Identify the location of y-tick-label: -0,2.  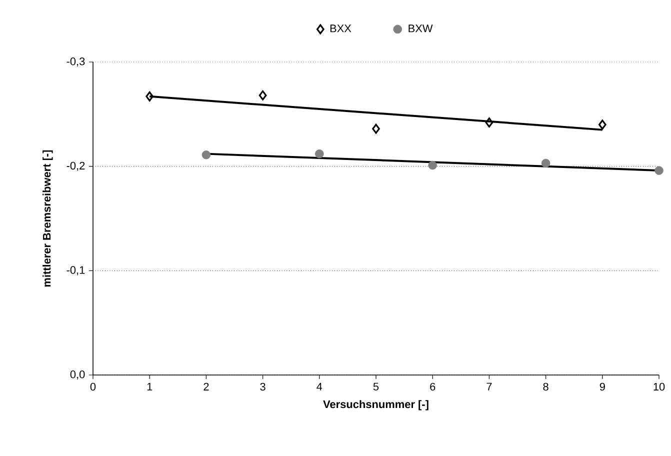
(75, 166).